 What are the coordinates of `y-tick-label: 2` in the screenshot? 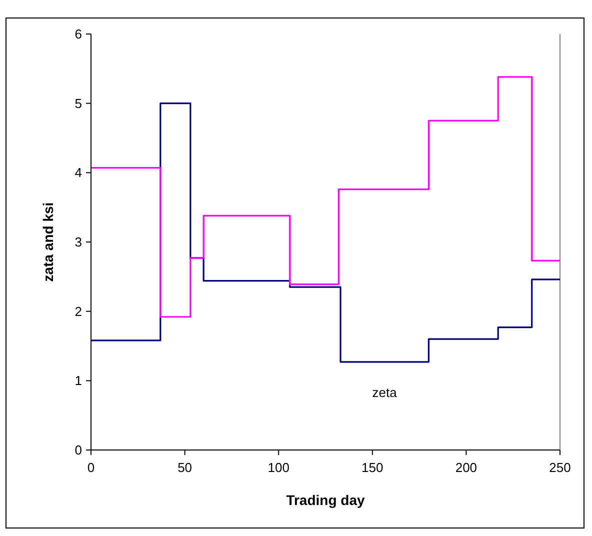 It's located at (78, 311).